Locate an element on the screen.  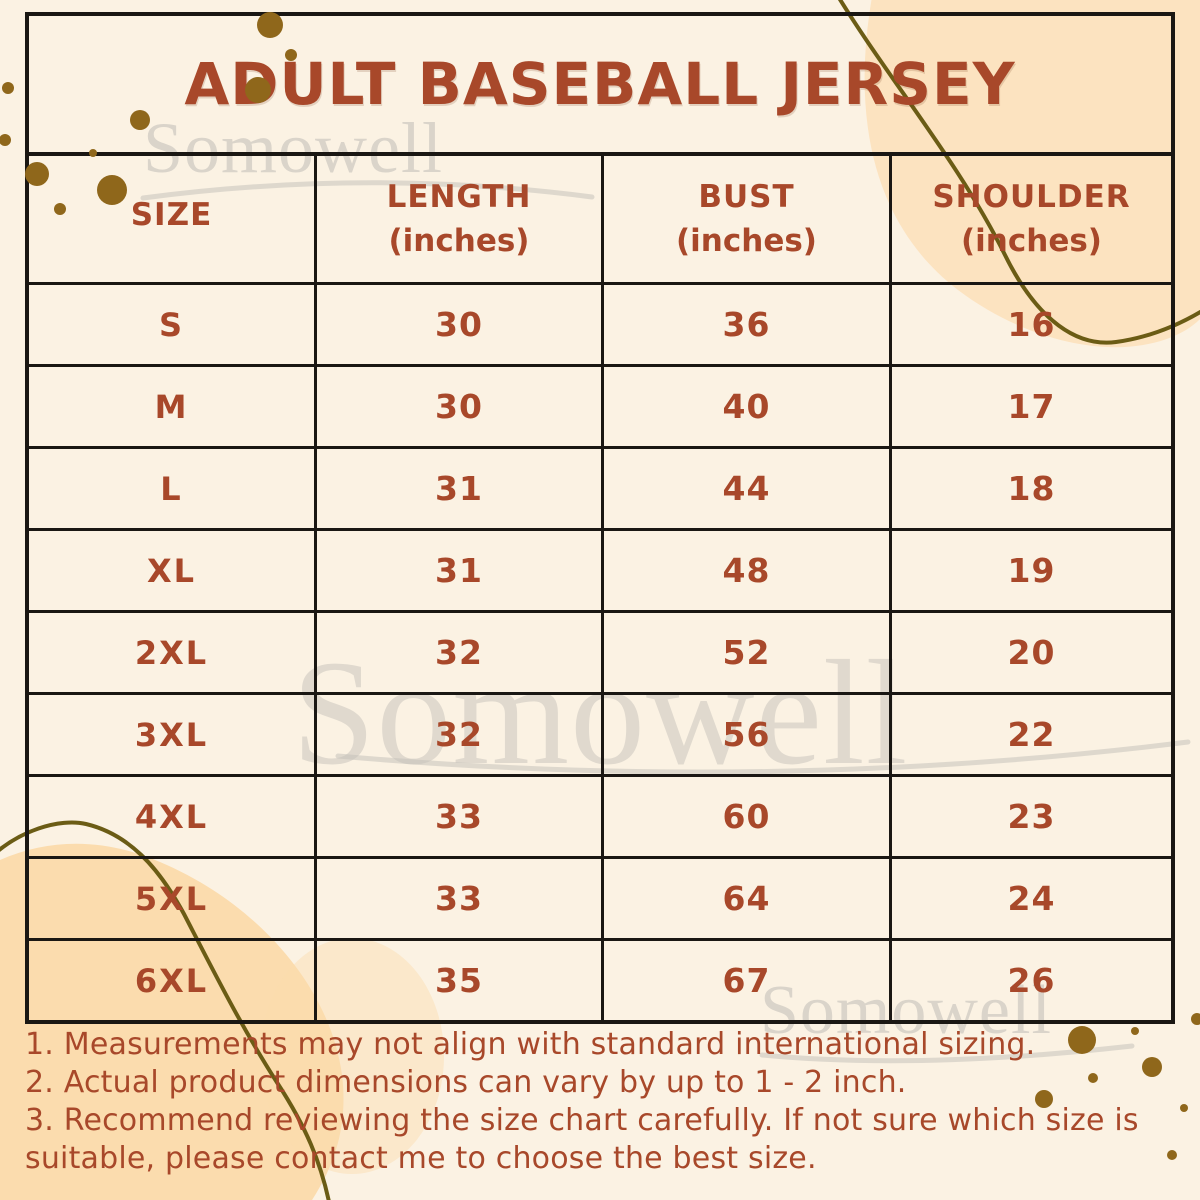
header-label: SHOULDER is located at coordinates (1031, 197).